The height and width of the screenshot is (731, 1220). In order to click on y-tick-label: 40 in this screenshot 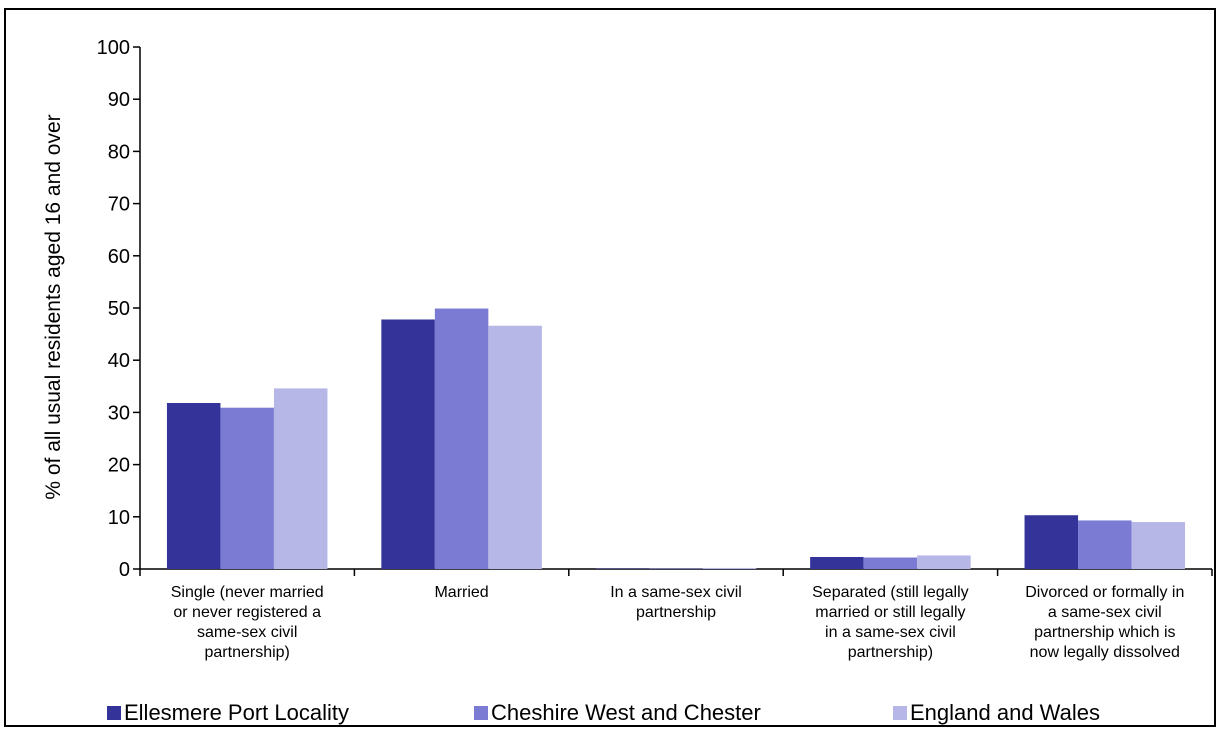, I will do `click(119, 361)`.